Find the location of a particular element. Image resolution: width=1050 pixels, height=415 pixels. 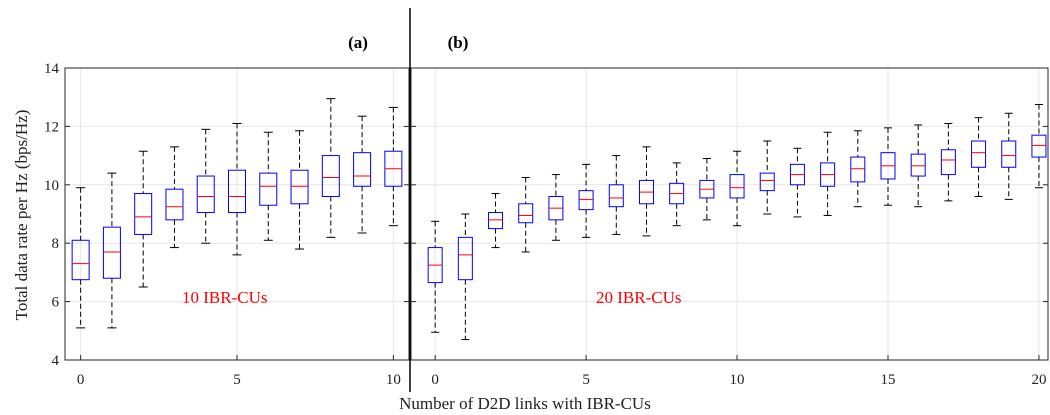

y-tick-label: 12 is located at coordinates (51, 127).